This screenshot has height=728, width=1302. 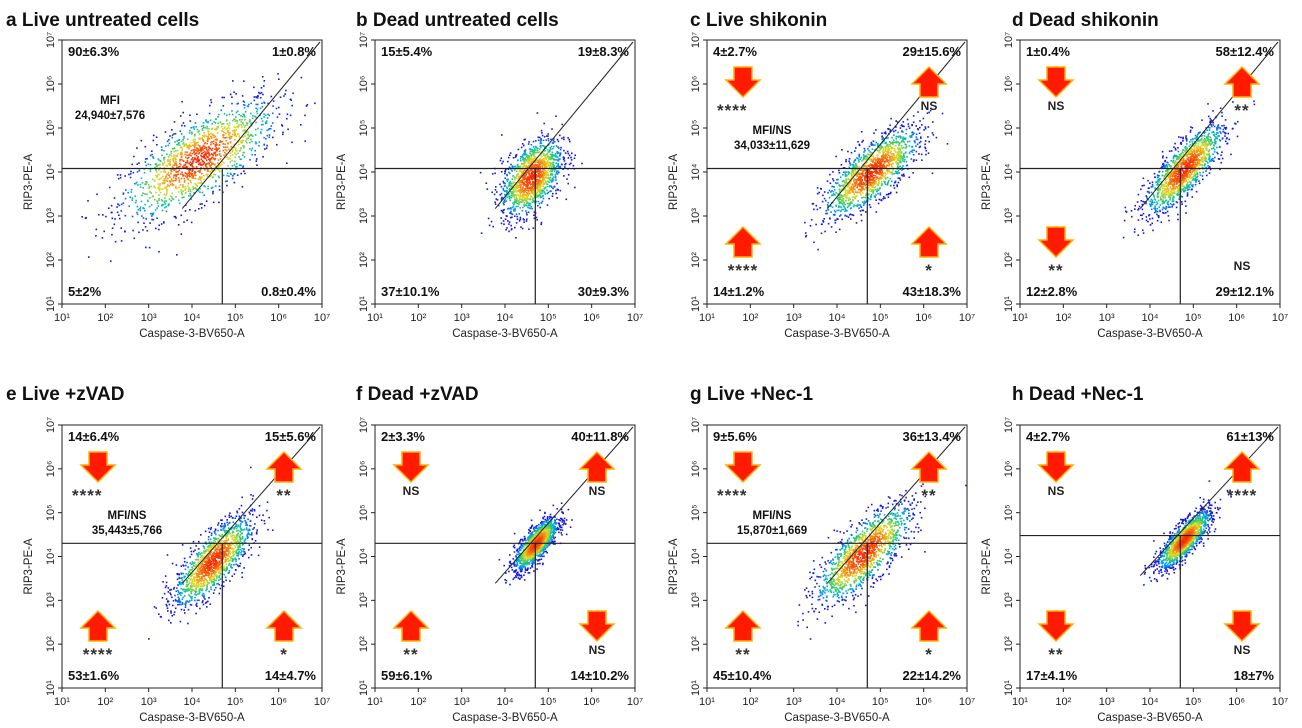 What do you see at coordinates (505, 334) in the screenshot?
I see `x-axis-label: Caspase-3-BV650-A` at bounding box center [505, 334].